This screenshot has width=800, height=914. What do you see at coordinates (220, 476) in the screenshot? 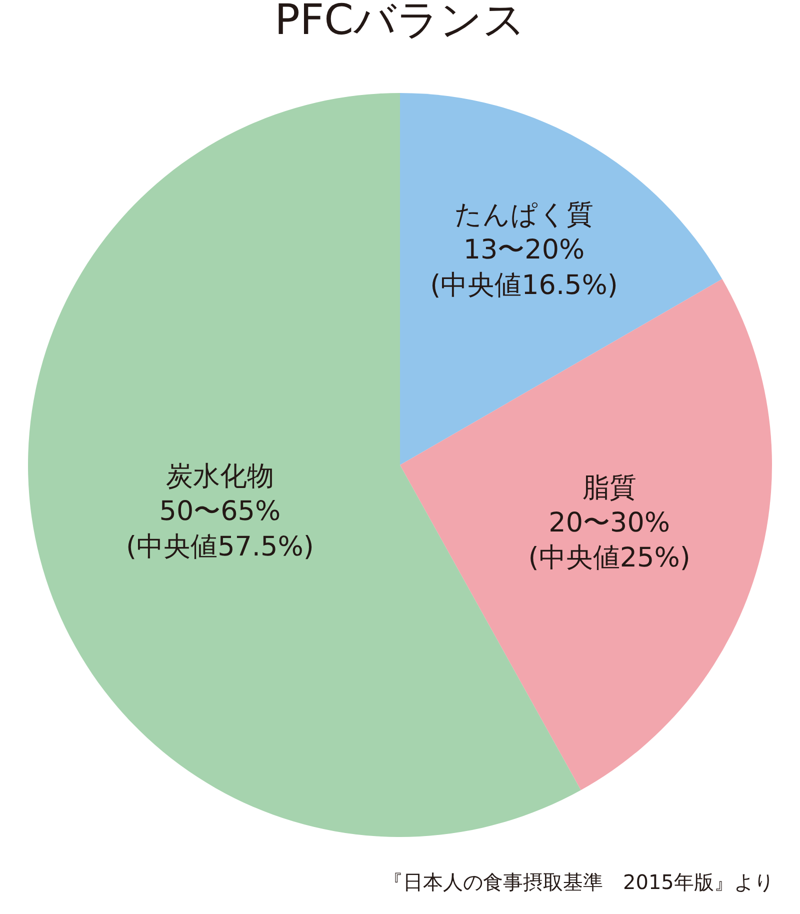
I see `slice-label: 炭水化物` at bounding box center [220, 476].